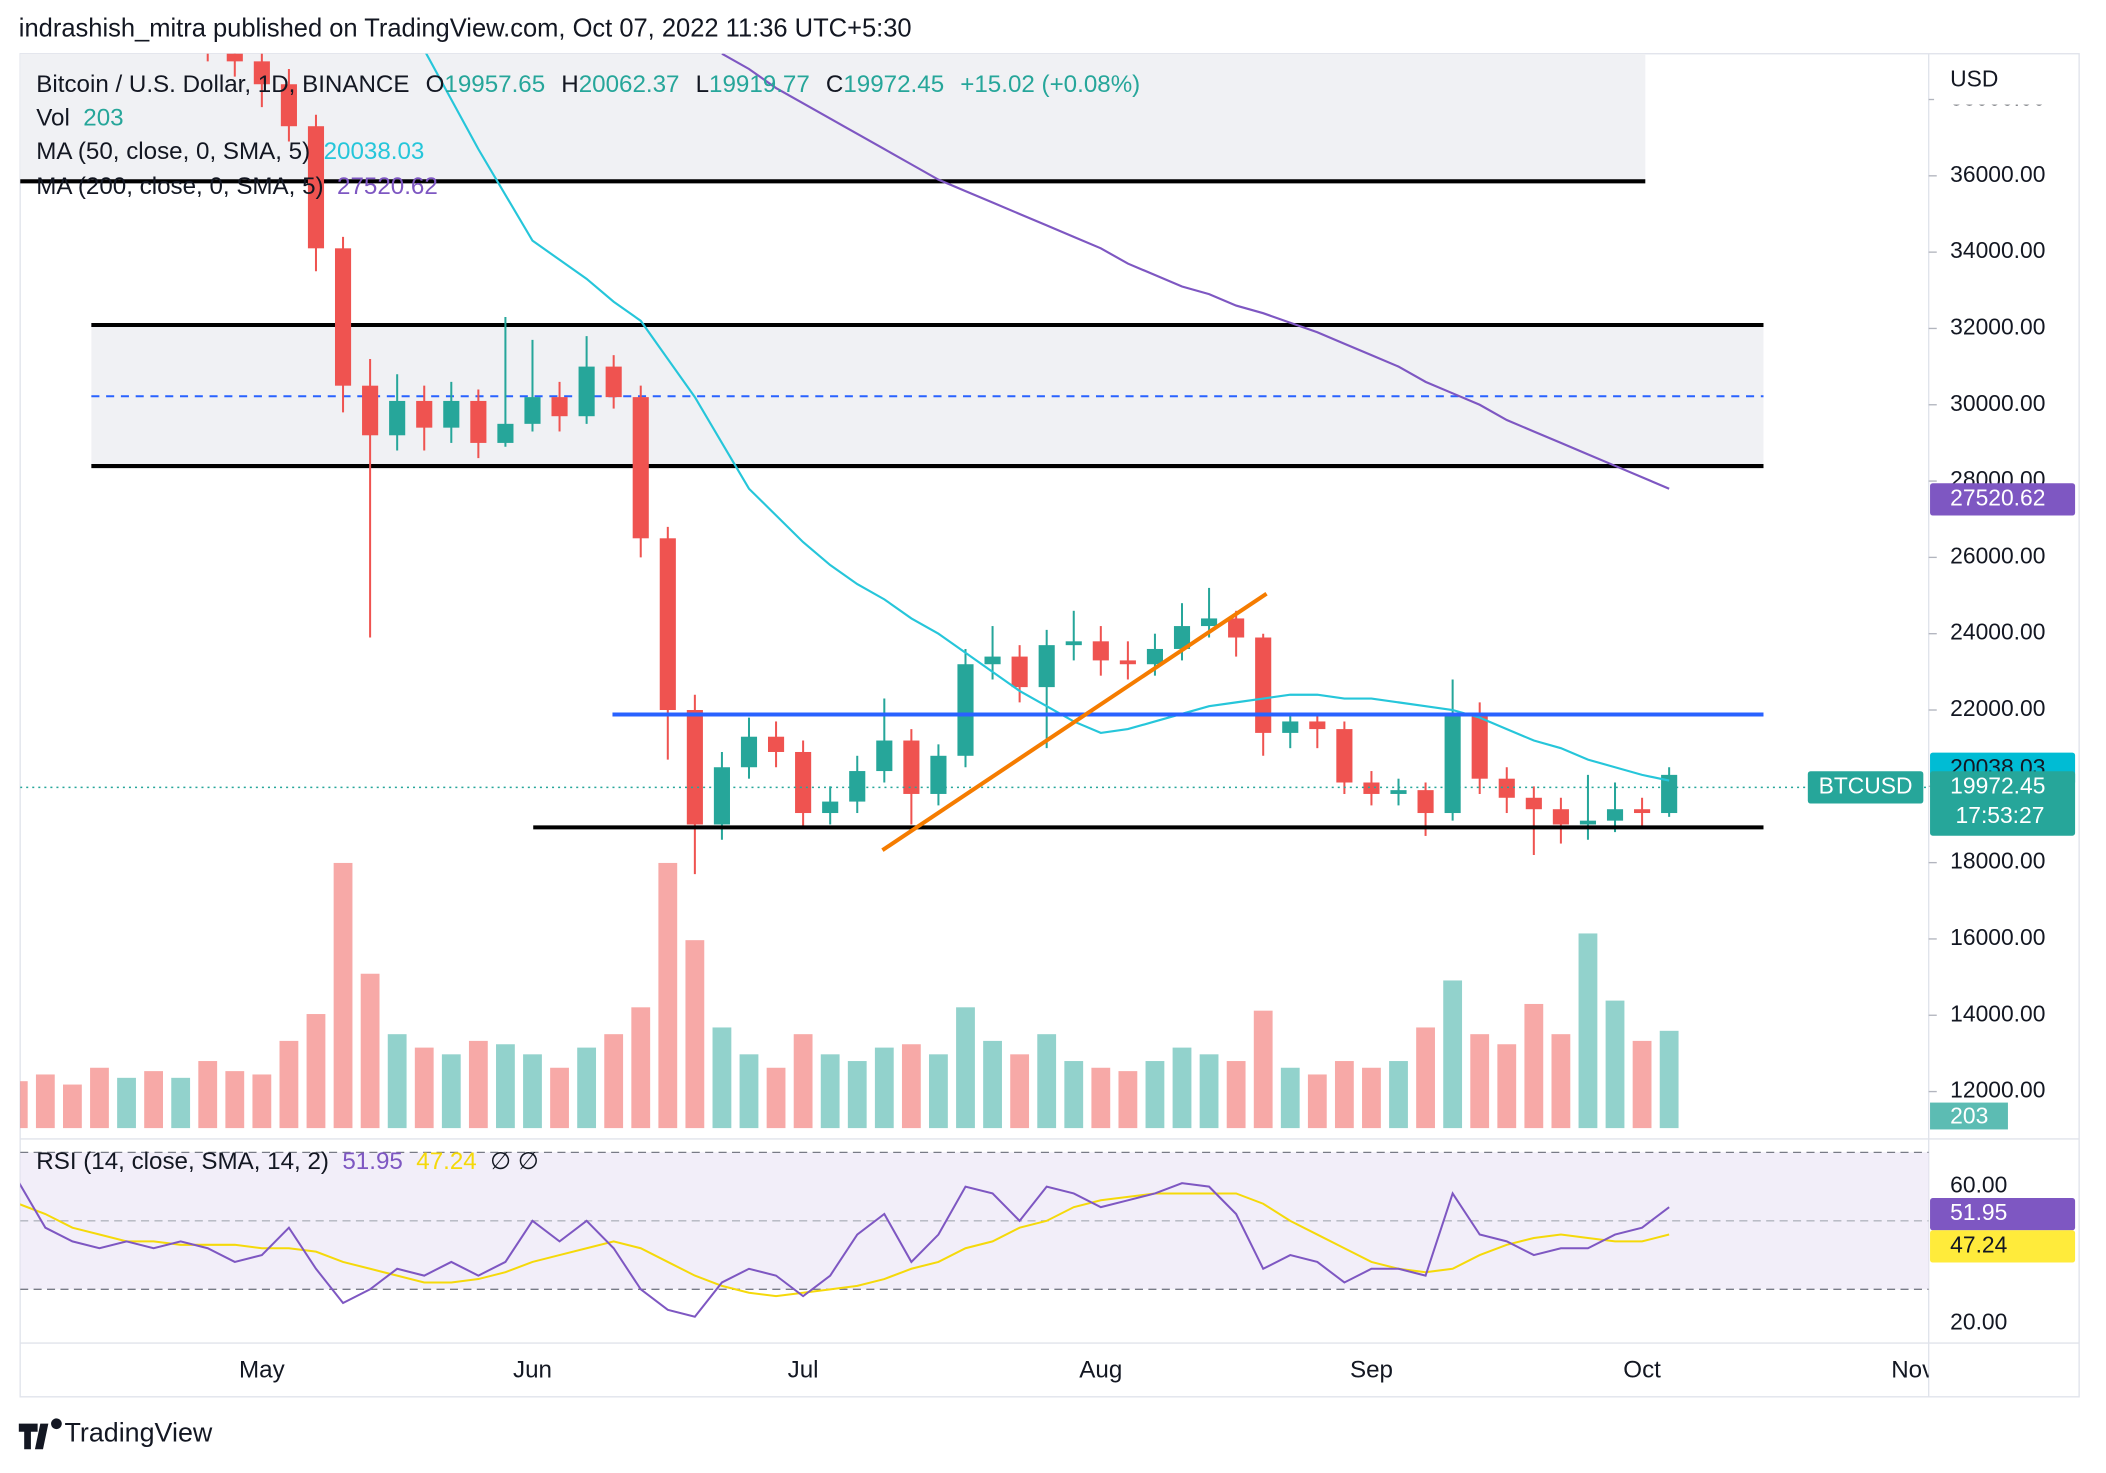 The height and width of the screenshot is (1473, 2106). Describe the element at coordinates (803, 1370) in the screenshot. I see `x-tick-label: Jul` at that location.